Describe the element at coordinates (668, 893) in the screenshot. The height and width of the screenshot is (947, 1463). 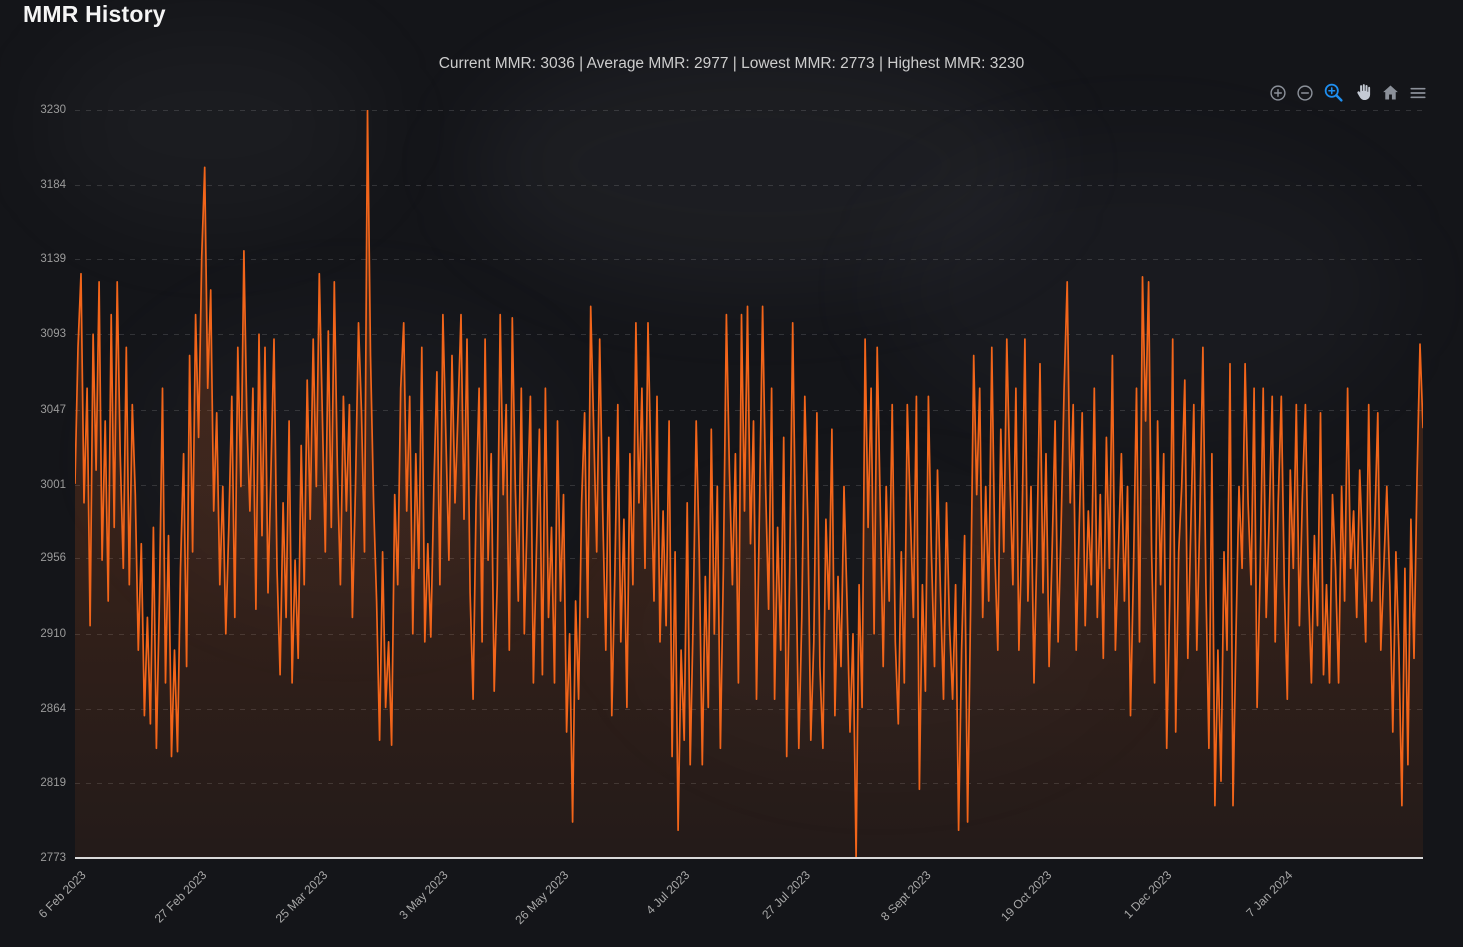
I see `x-tick-label: 4 Jul 2023` at that location.